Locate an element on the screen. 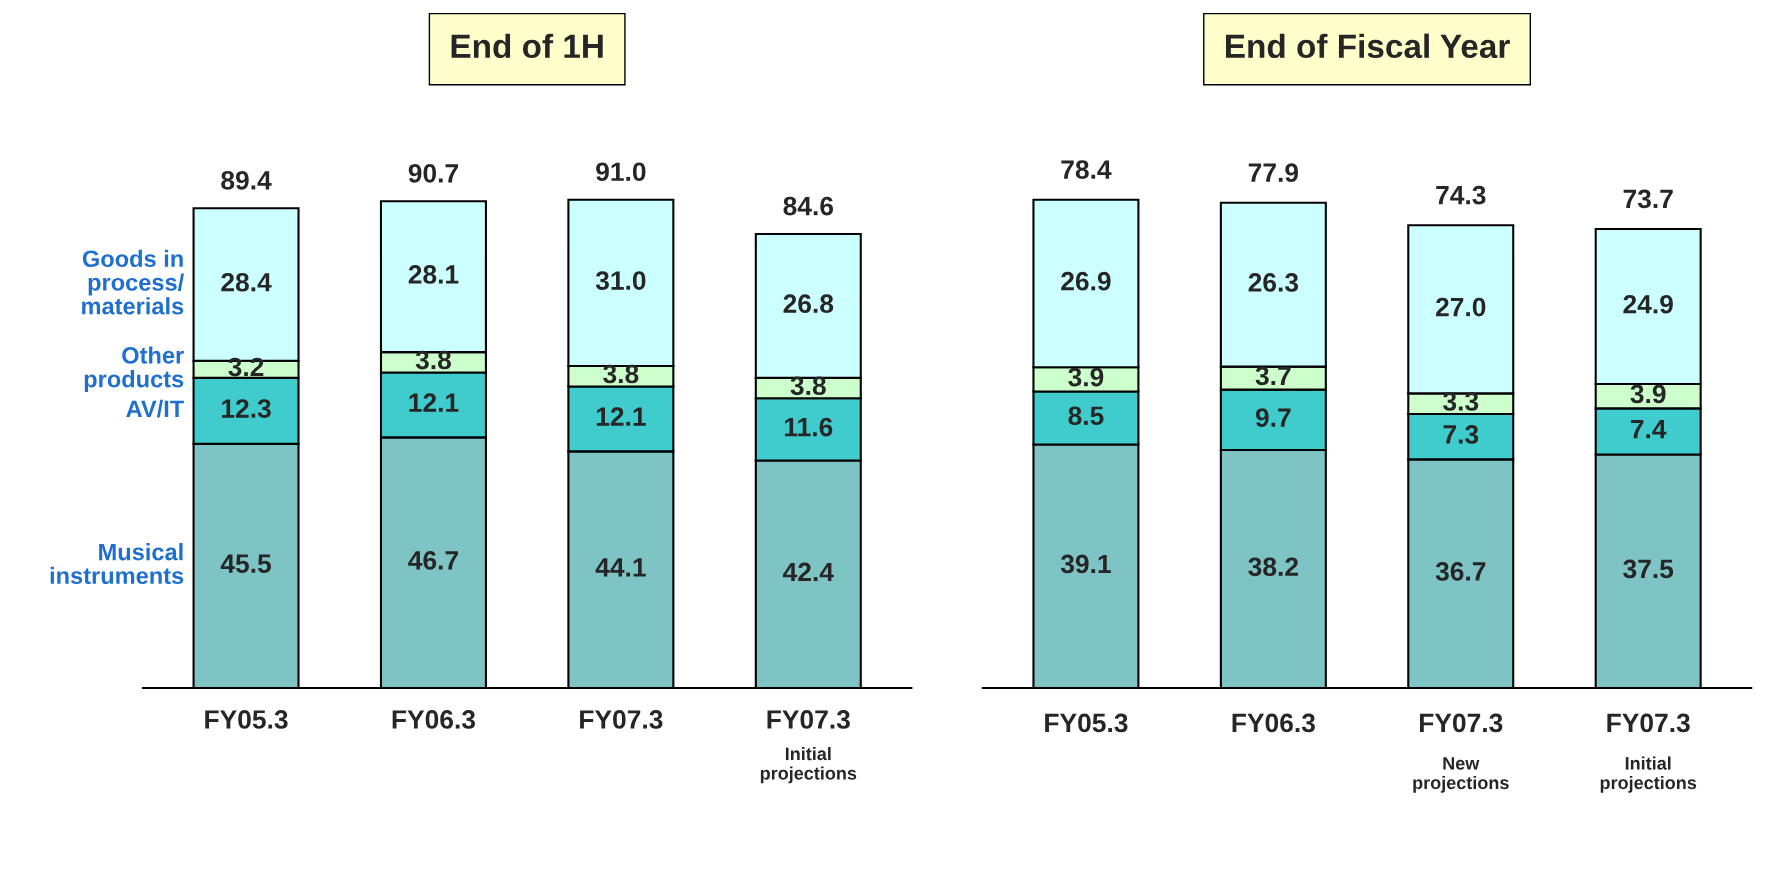  data-label: 24.9 is located at coordinates (1648, 304).